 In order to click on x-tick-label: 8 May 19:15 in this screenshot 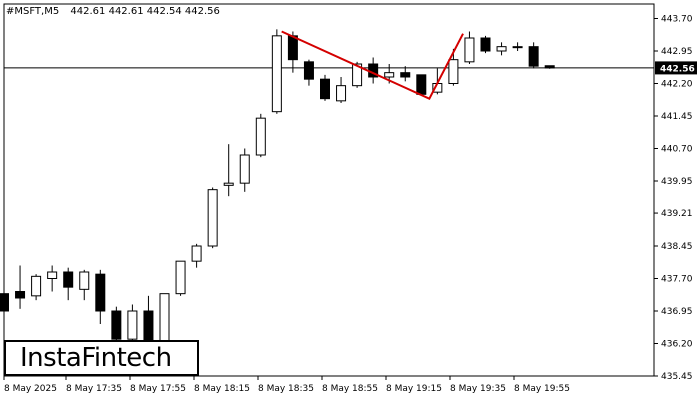, I will do `click(414, 389)`.